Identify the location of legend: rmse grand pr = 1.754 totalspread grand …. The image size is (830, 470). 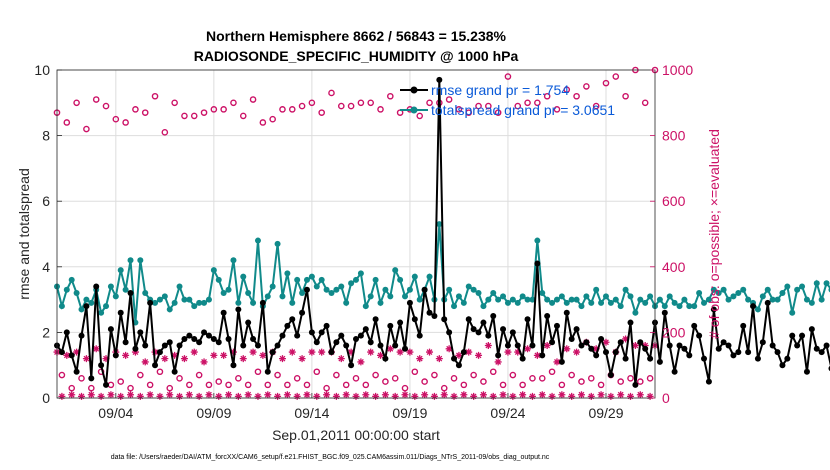
(507, 100).